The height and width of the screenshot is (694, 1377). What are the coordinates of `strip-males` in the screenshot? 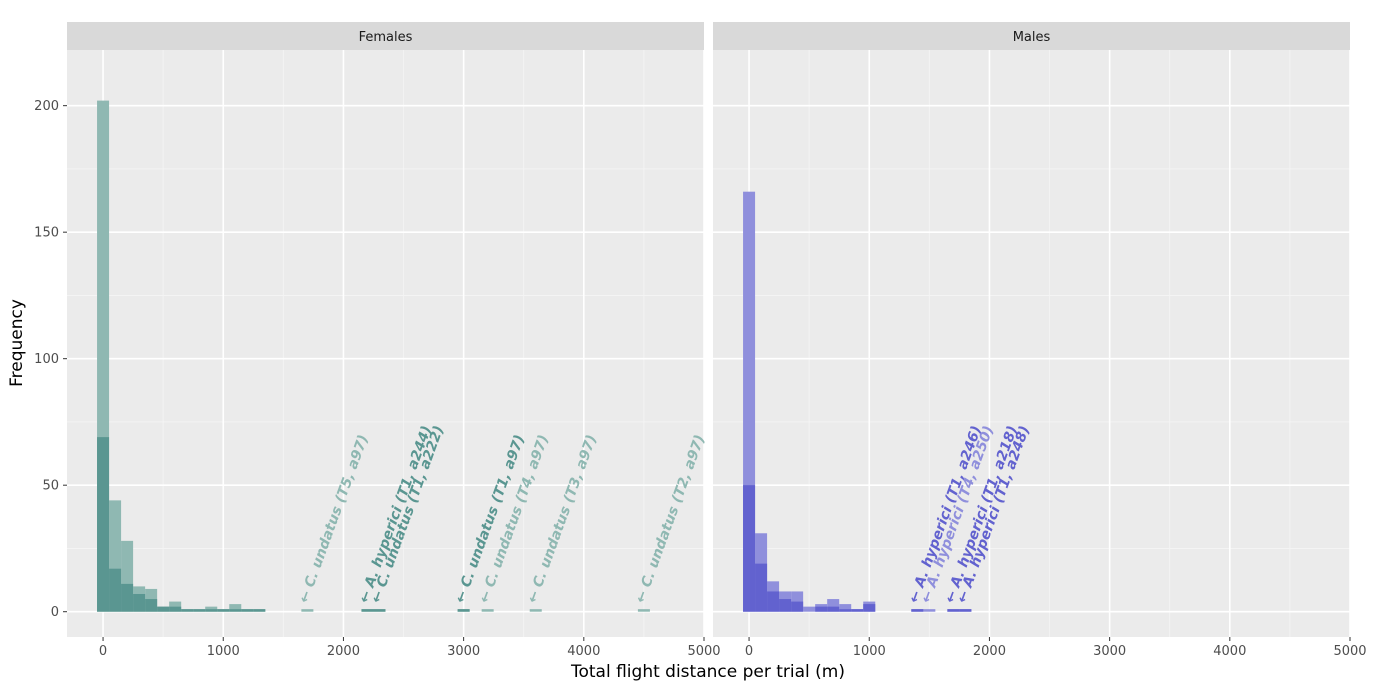 It's located at (1031, 36).